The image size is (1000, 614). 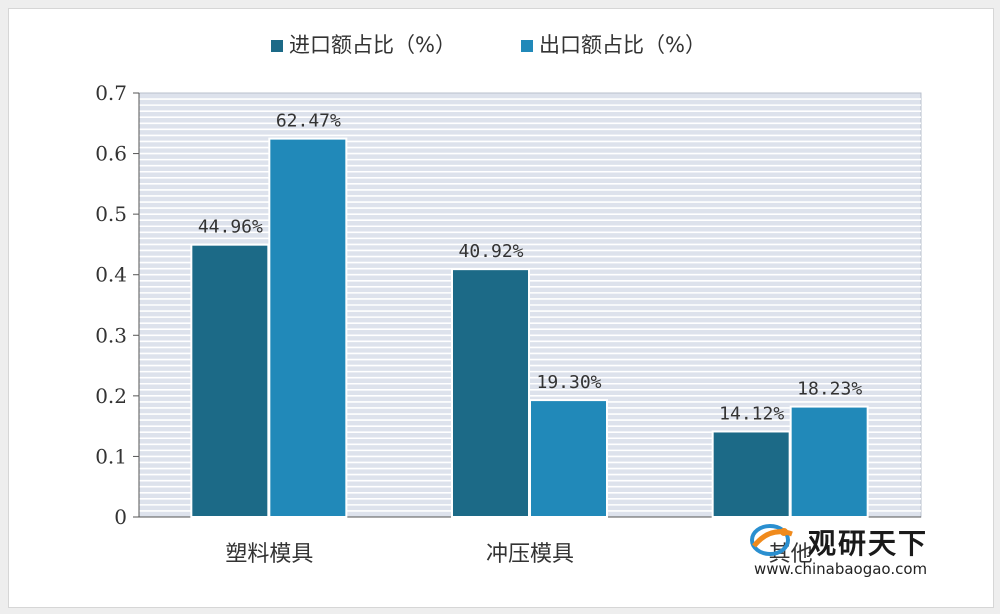 I want to click on y-tick-label: 0.2, so click(x=111, y=396).